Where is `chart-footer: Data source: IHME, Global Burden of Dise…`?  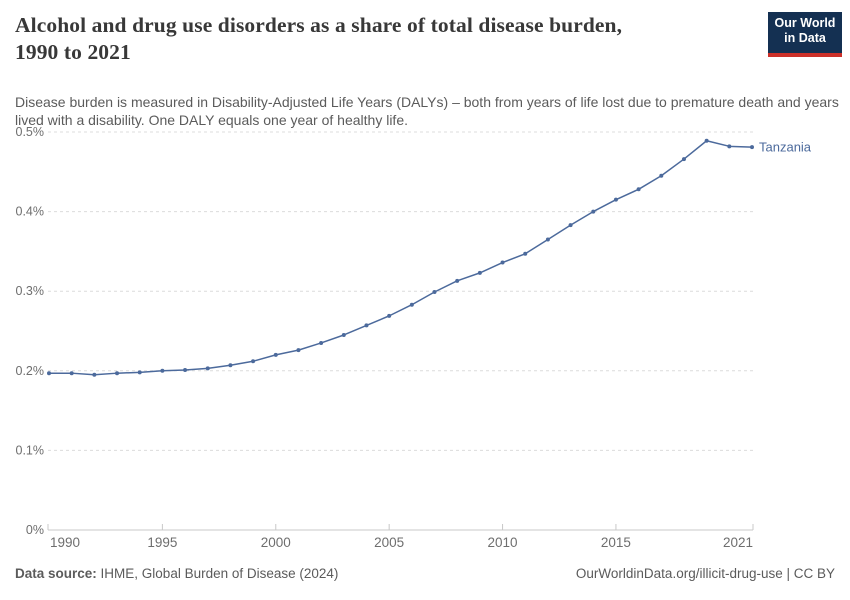 chart-footer: Data source: IHME, Global Burden of Dise… is located at coordinates (425, 573).